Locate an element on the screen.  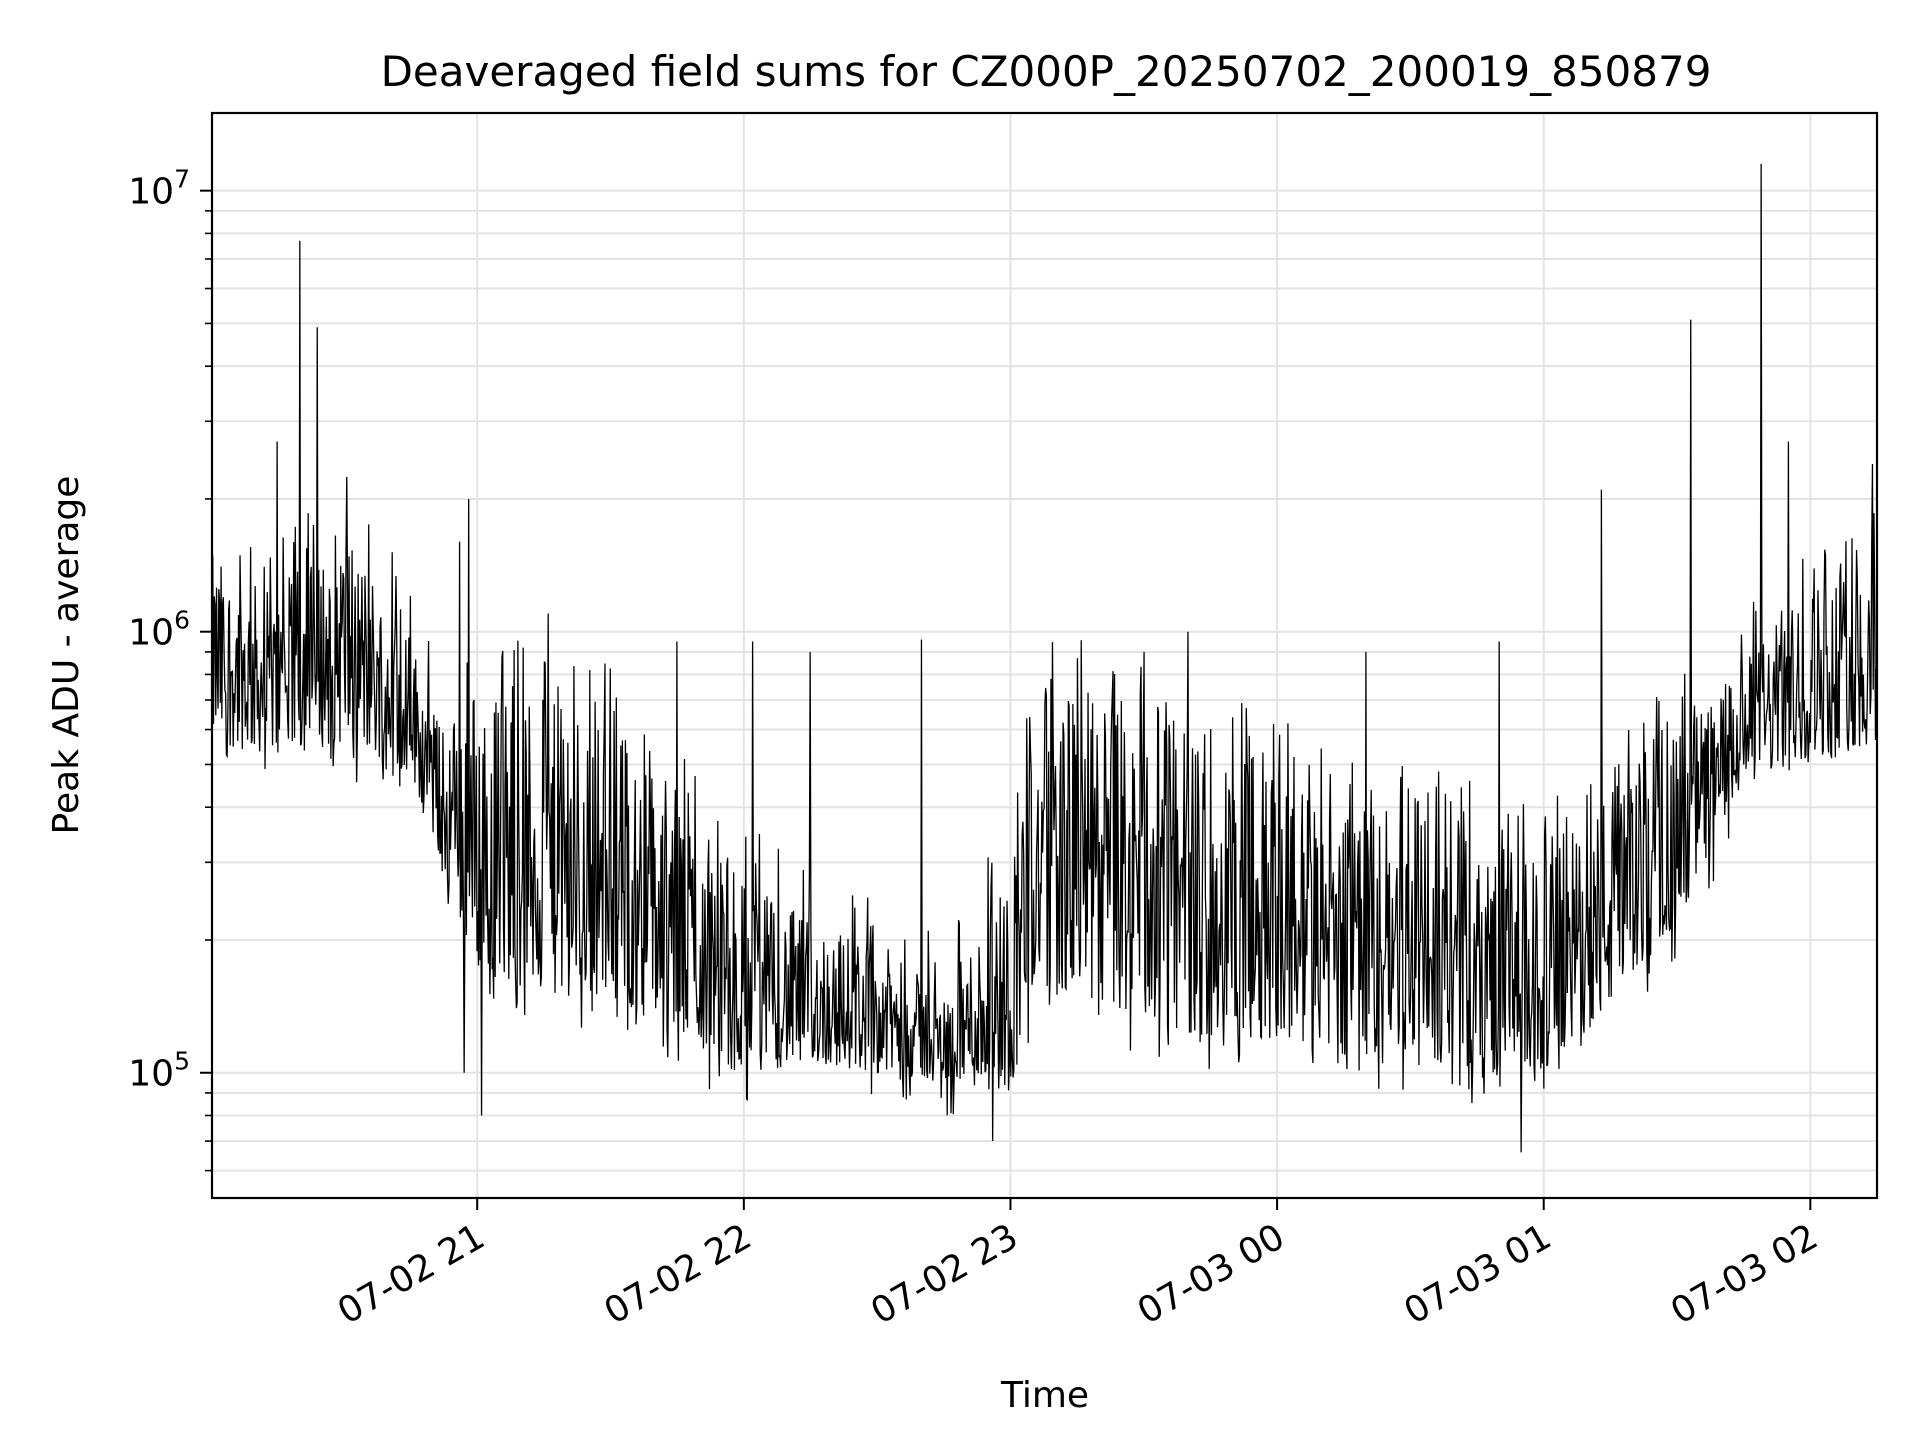
y-tick-label: 10⁷ is located at coordinates (159, 189).